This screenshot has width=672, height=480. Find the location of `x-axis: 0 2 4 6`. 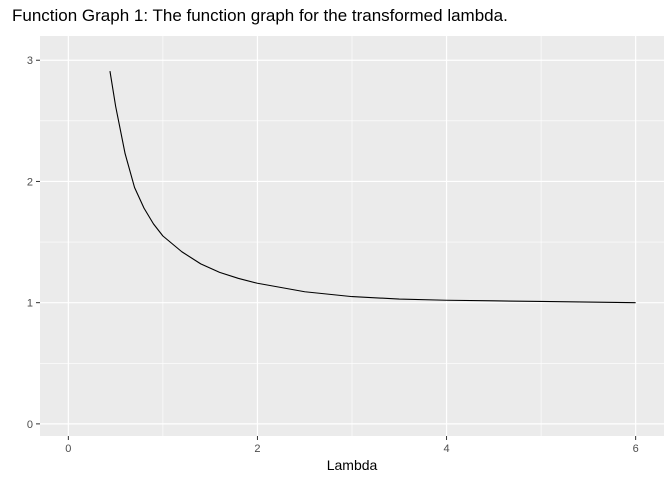

x-axis: 0 2 4 6 is located at coordinates (352, 445).